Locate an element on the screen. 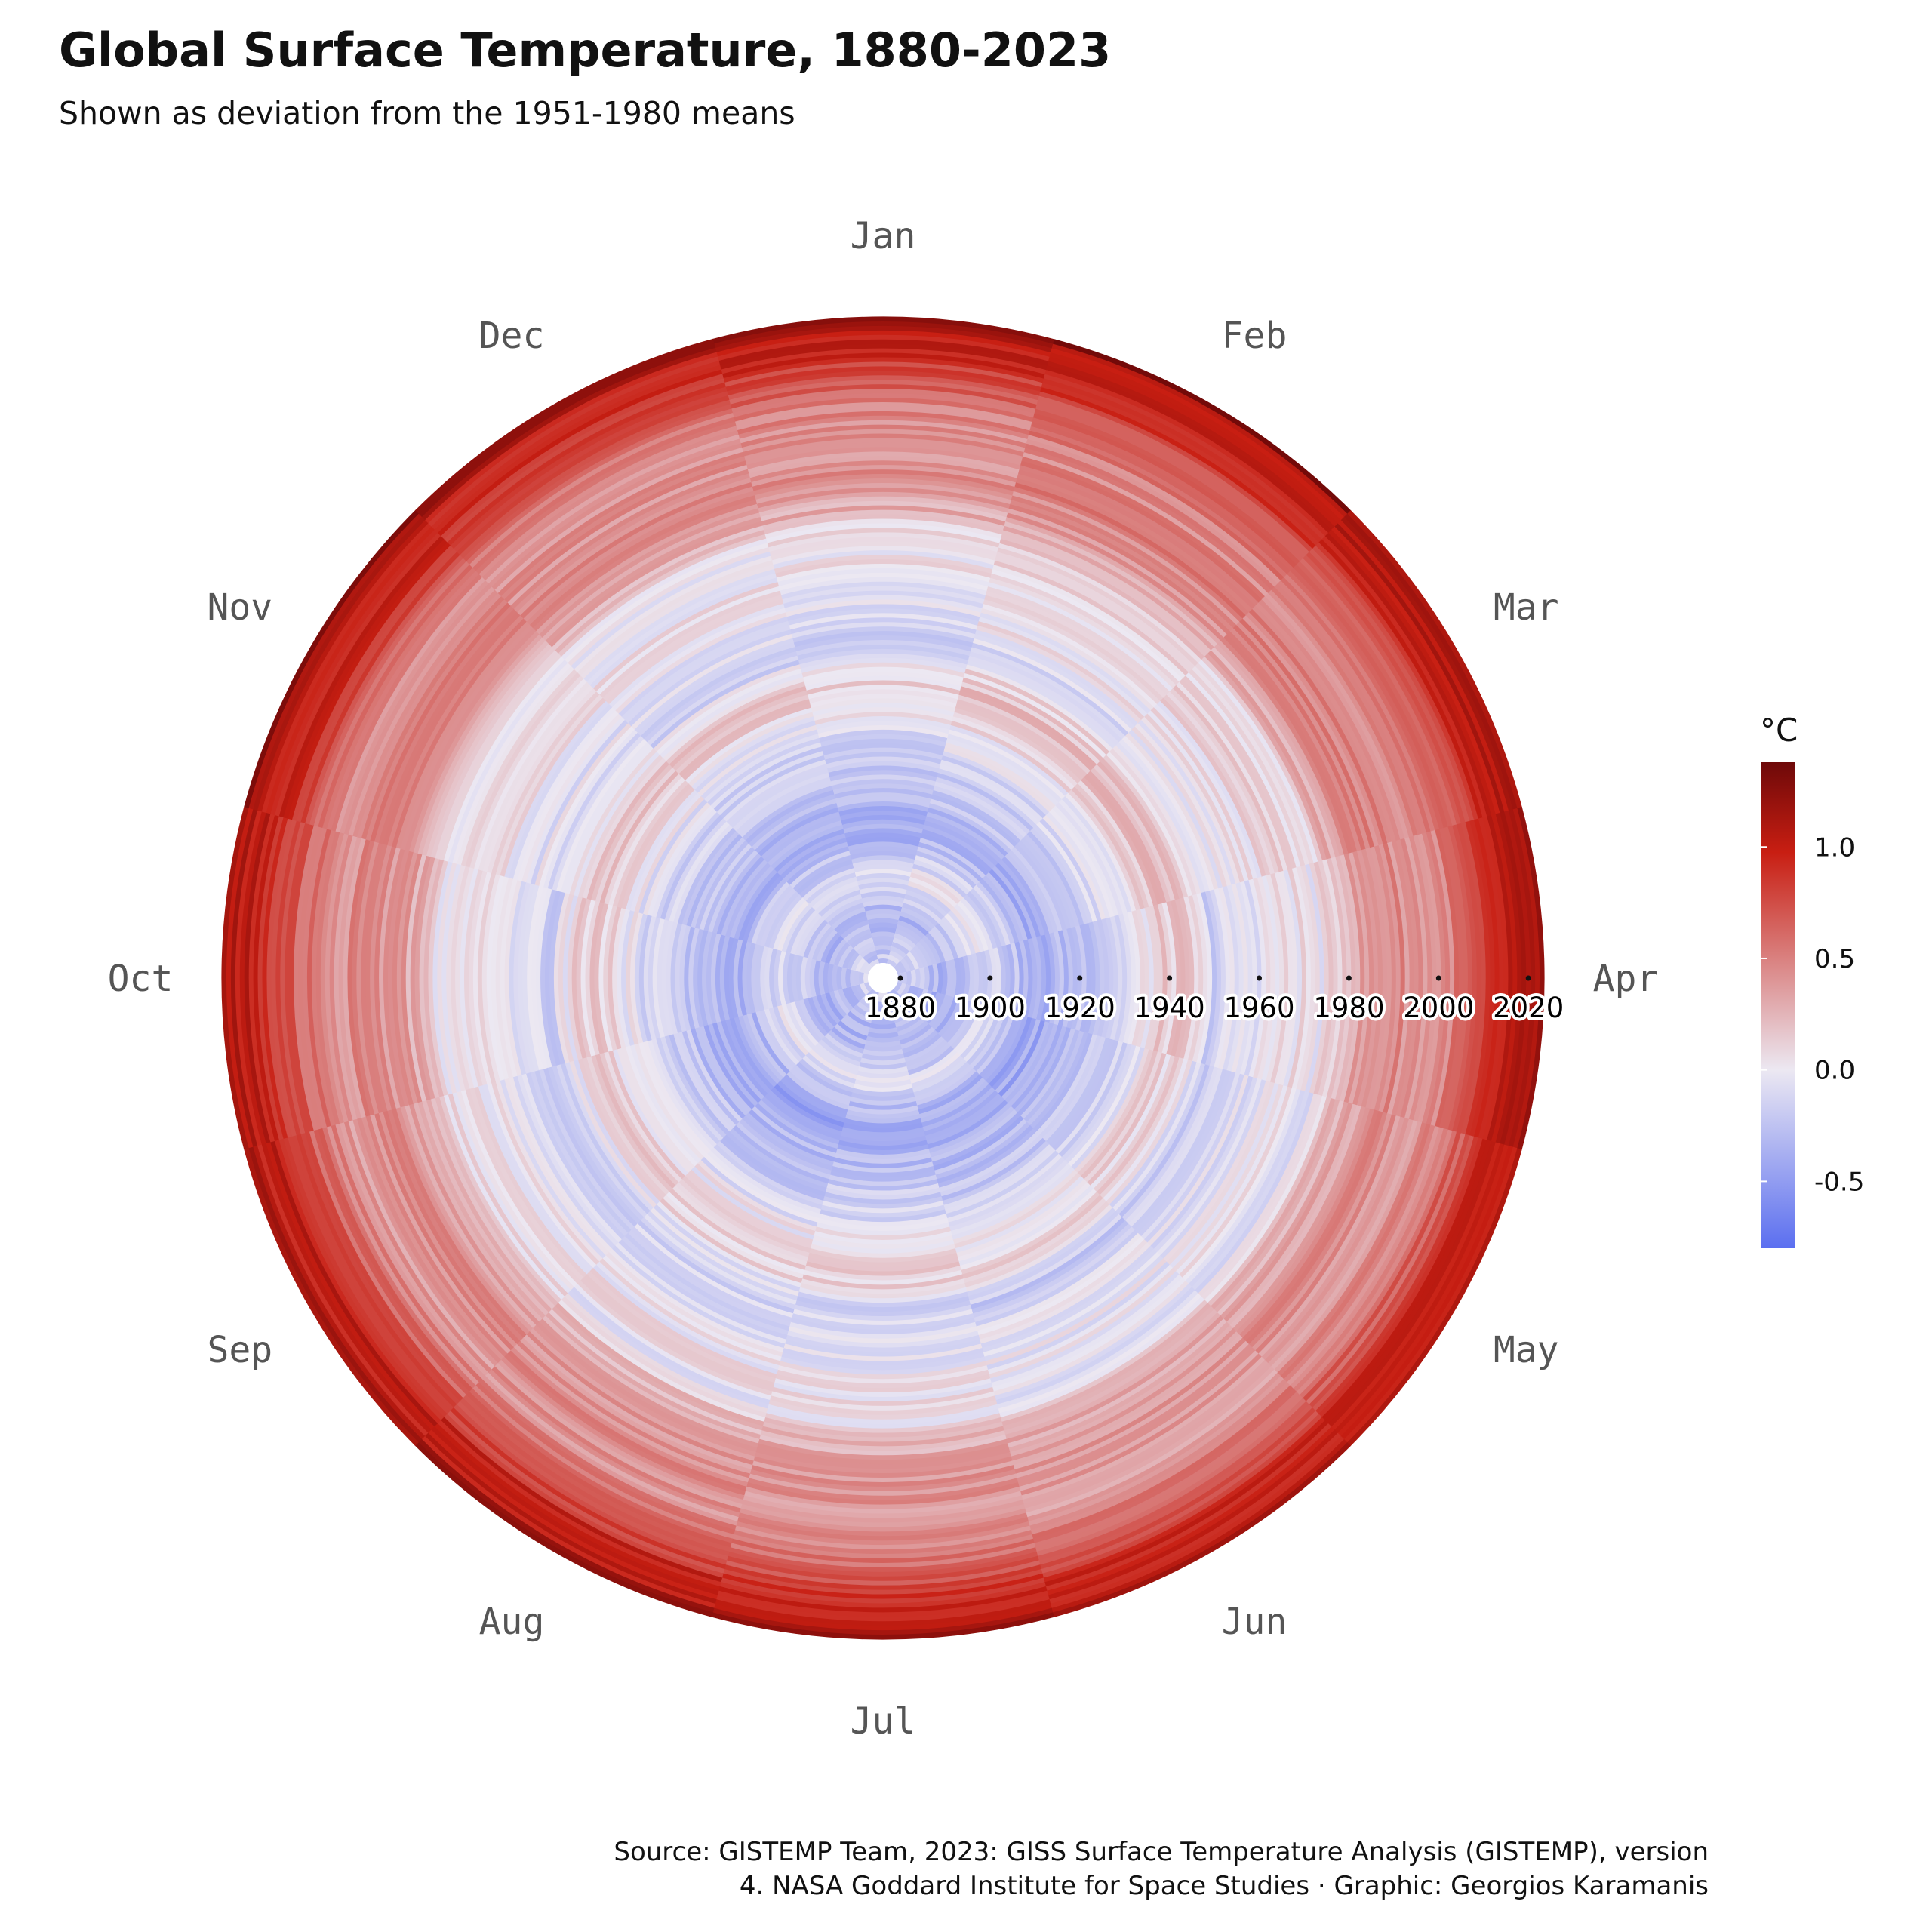 This screenshot has width=1932, height=1932. legend-tick-label: 0.5 is located at coordinates (1834, 959).